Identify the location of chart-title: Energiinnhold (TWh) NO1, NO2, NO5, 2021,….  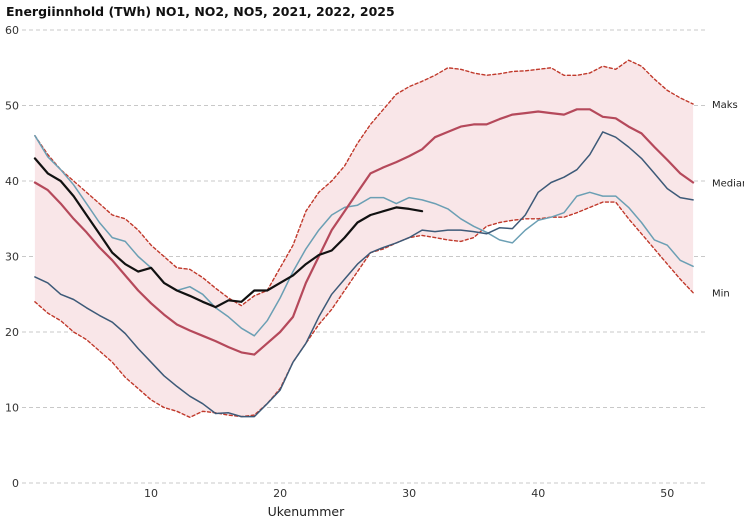
(200, 11).